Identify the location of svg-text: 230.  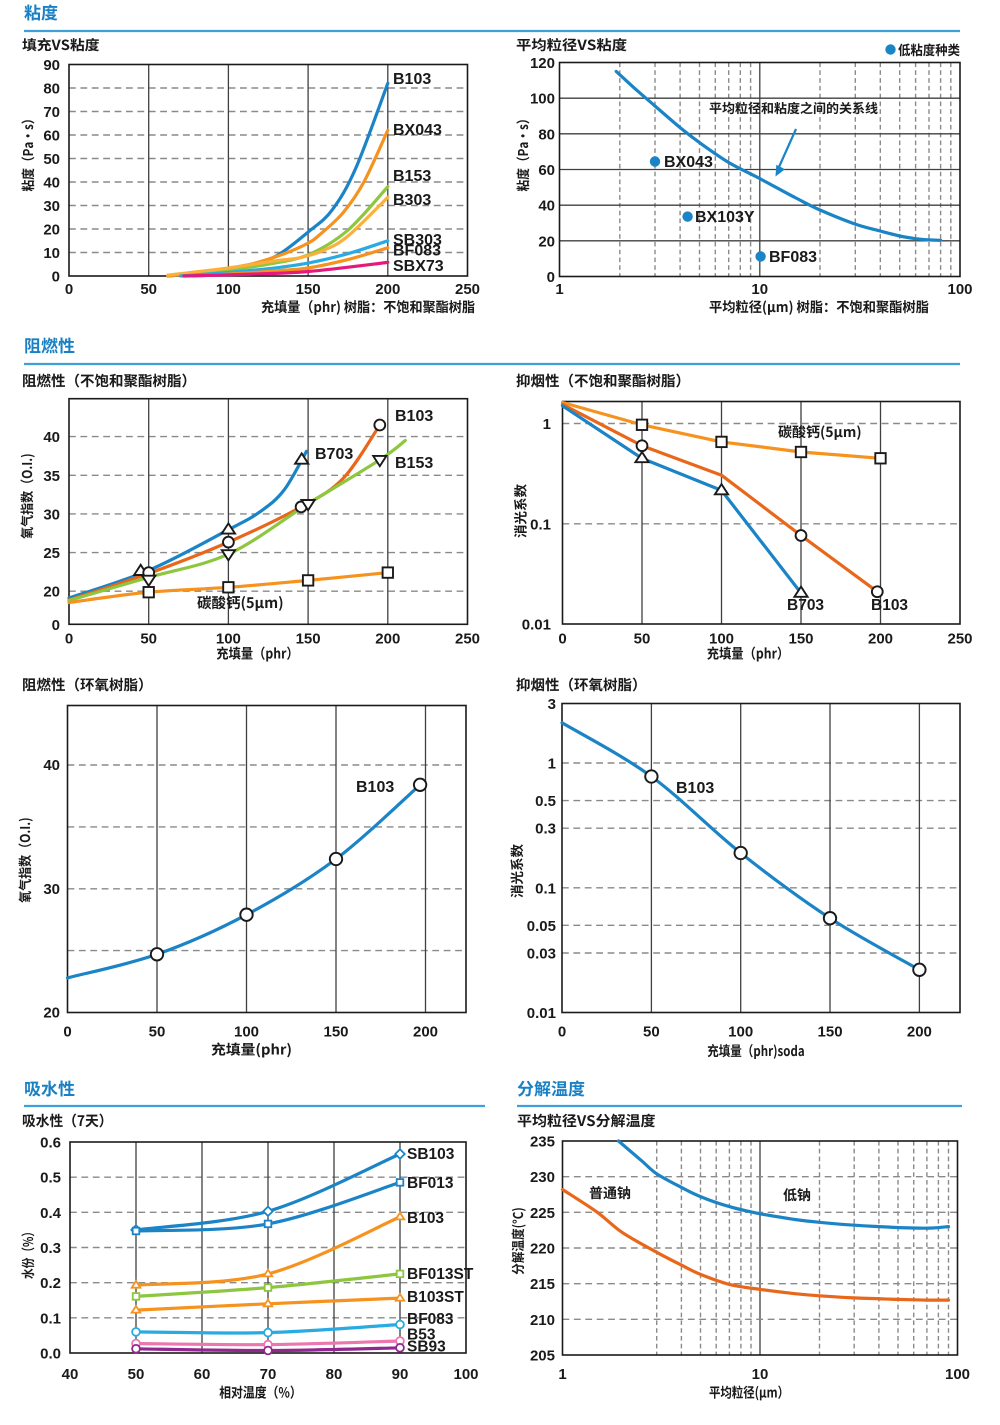
(542, 1177).